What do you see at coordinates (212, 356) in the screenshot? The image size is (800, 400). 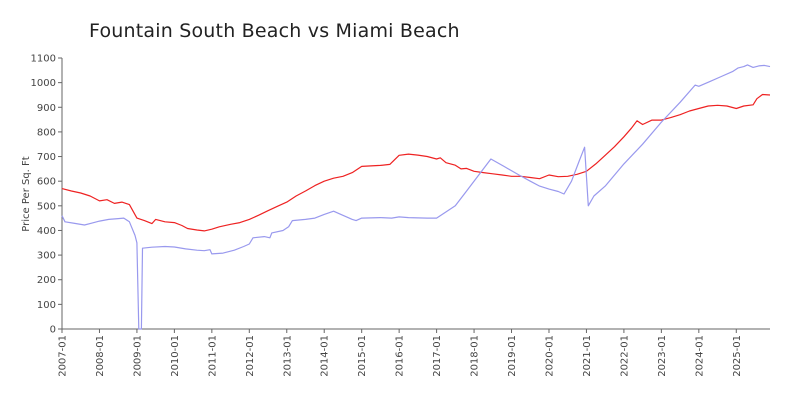 I see `x-tick-label: 2011-01` at bounding box center [212, 356].